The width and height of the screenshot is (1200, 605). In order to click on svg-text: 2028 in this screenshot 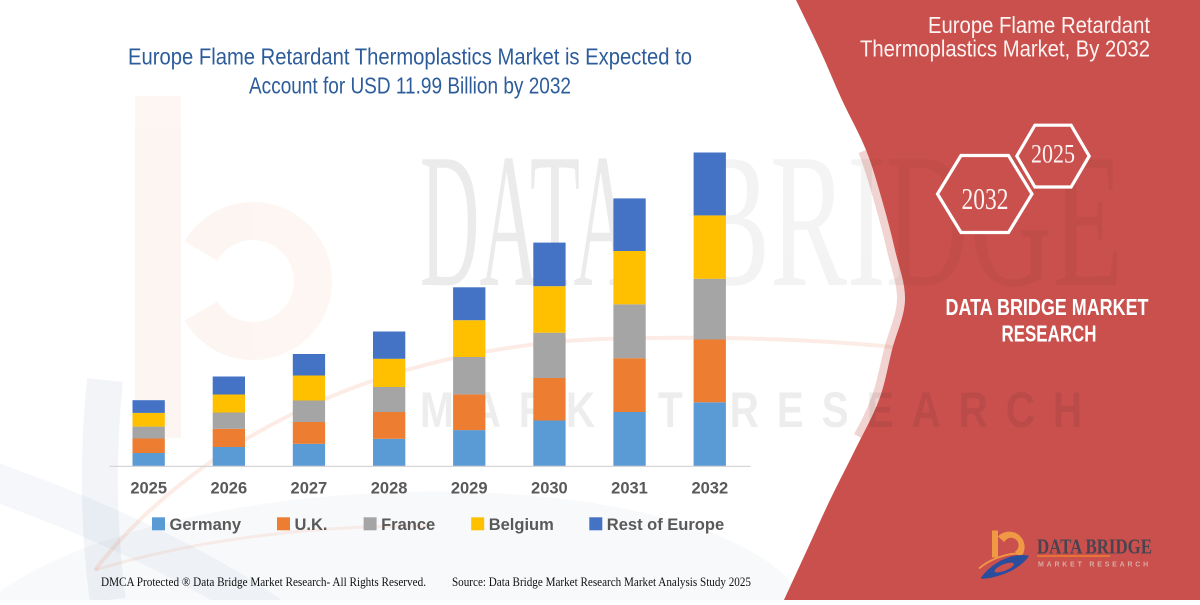, I will do `click(389, 489)`.